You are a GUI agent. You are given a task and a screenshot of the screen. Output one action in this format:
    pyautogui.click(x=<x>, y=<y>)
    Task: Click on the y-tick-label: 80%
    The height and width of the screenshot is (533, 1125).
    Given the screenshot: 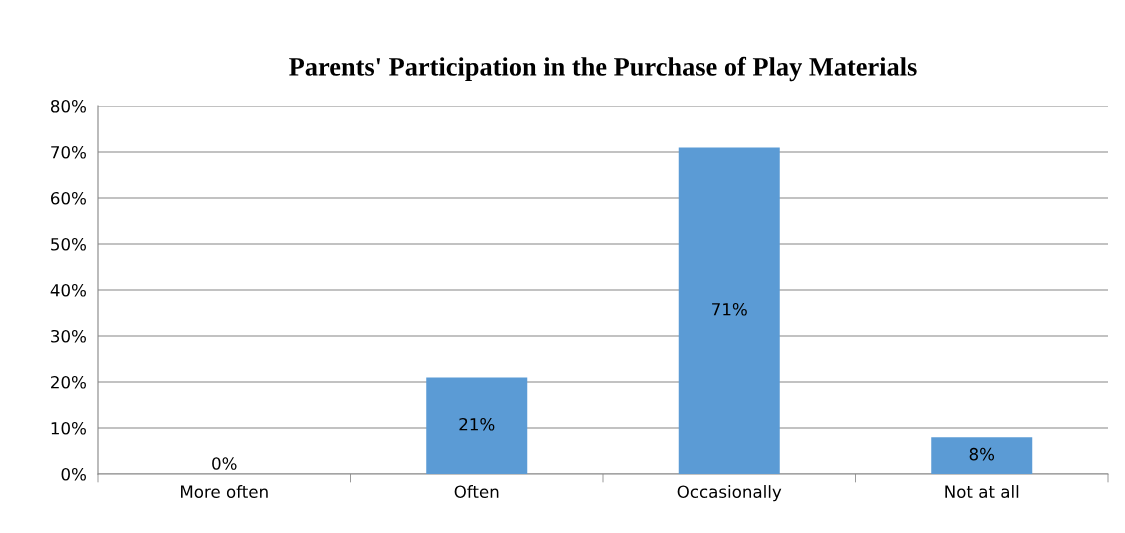 What is the action you would take?
    pyautogui.click(x=68, y=106)
    